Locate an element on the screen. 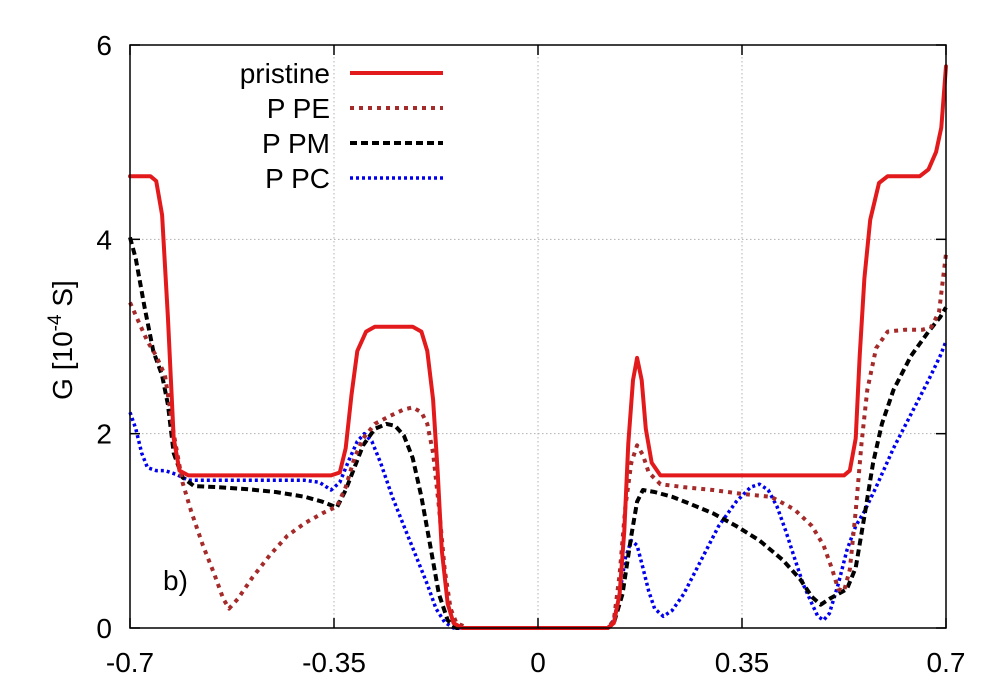 The height and width of the screenshot is (700, 1000). legend-label-p-pc: P PC is located at coordinates (297, 178).